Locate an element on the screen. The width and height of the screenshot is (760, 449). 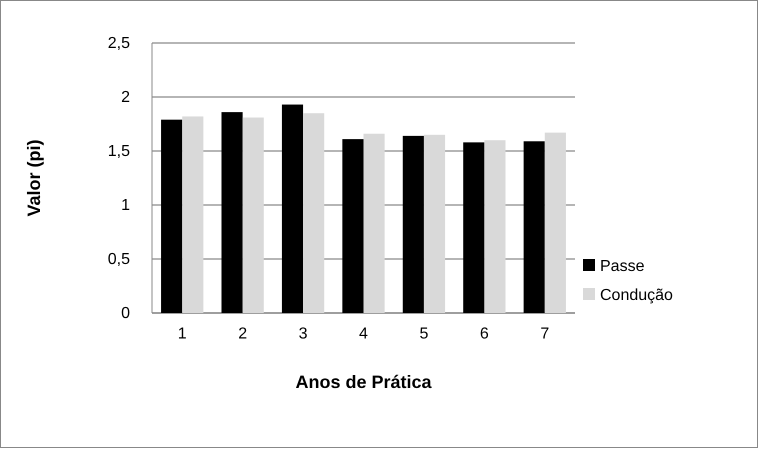
y-tick-label: 0 is located at coordinates (125, 313).